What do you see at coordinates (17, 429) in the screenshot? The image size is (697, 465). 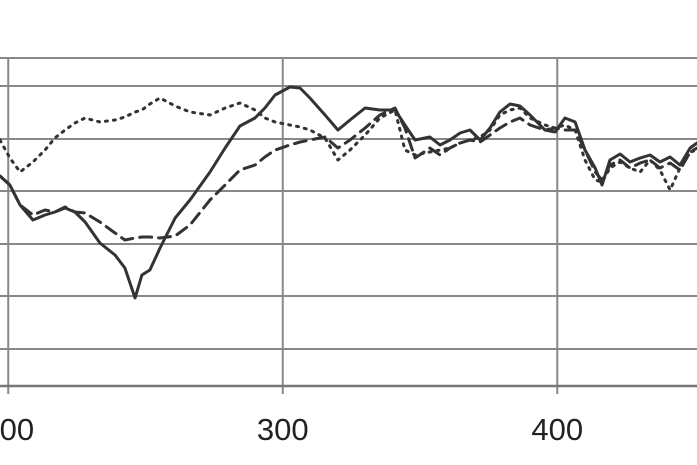 I see `x-tick-label: 200` at bounding box center [17, 429].